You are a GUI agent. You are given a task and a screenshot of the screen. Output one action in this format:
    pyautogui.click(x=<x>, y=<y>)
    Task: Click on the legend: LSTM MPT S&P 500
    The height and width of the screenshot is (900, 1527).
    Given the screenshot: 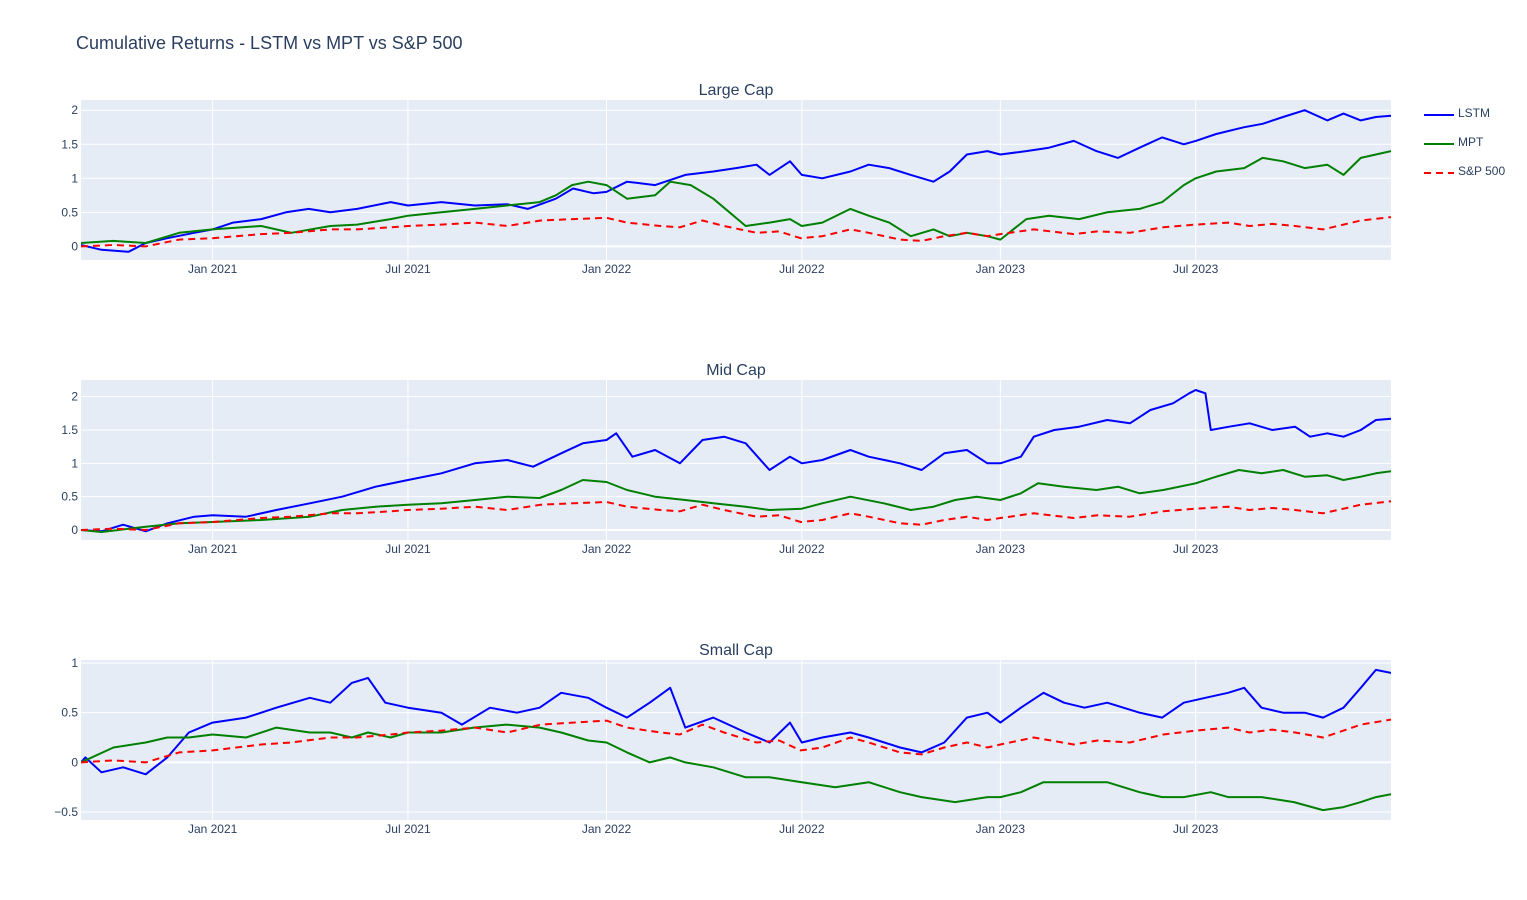 What is the action you would take?
    pyautogui.click(x=1472, y=147)
    